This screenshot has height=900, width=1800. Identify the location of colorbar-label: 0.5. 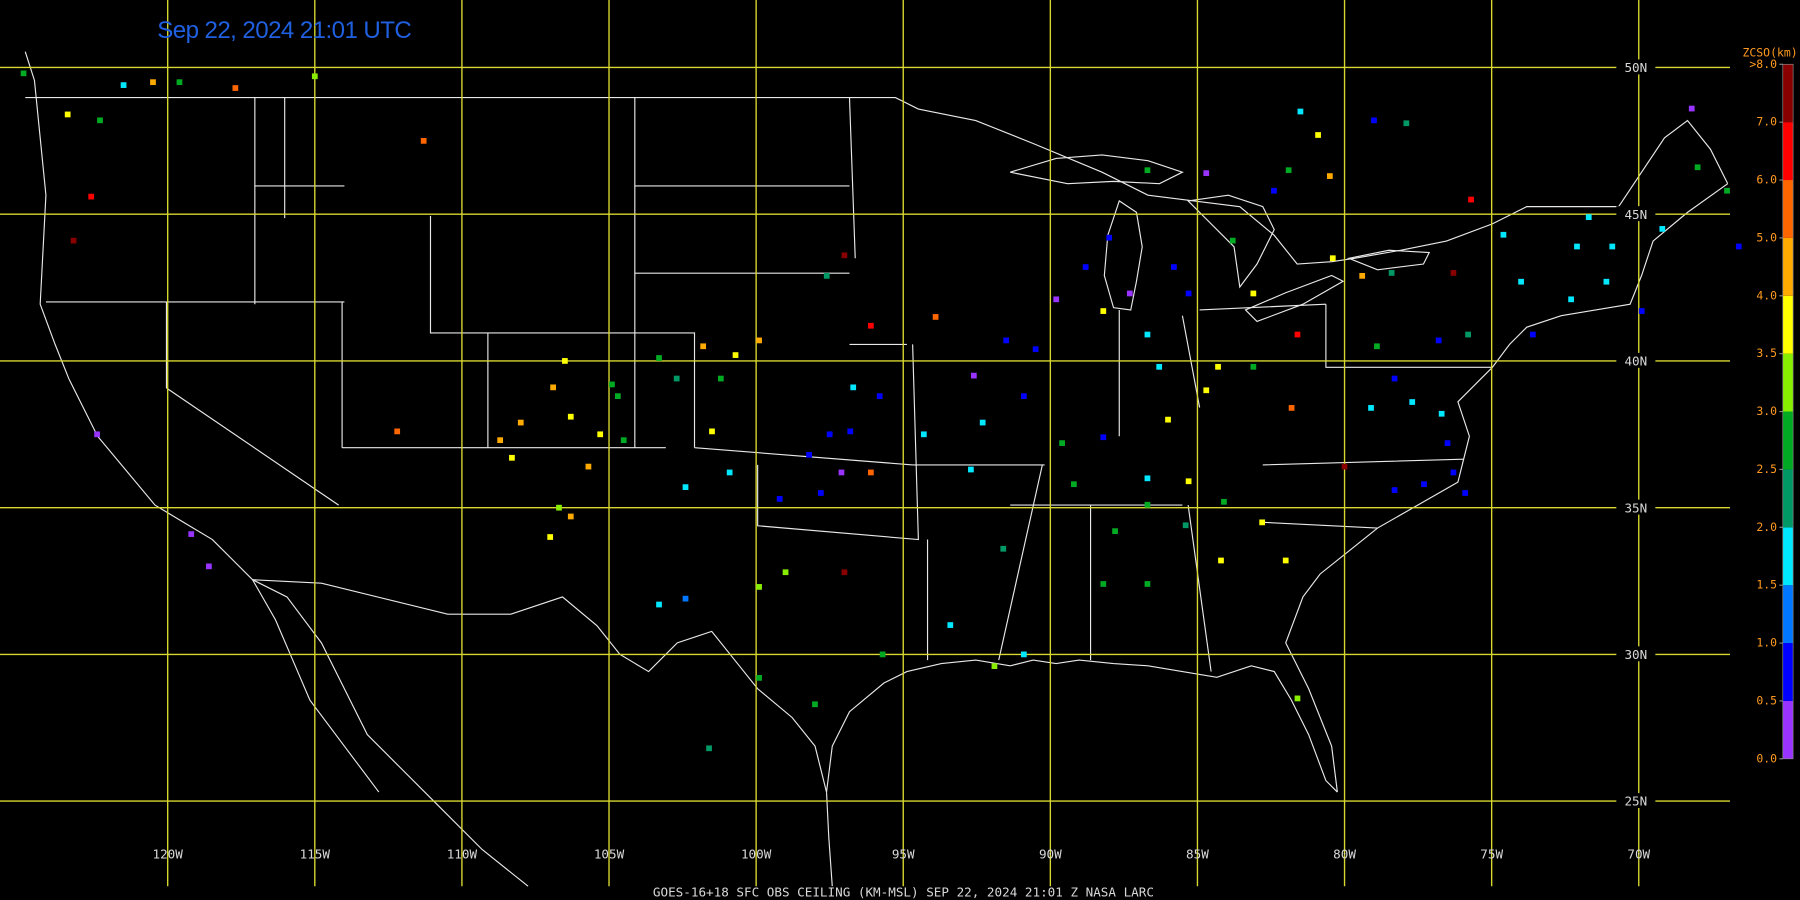
(1766, 700).